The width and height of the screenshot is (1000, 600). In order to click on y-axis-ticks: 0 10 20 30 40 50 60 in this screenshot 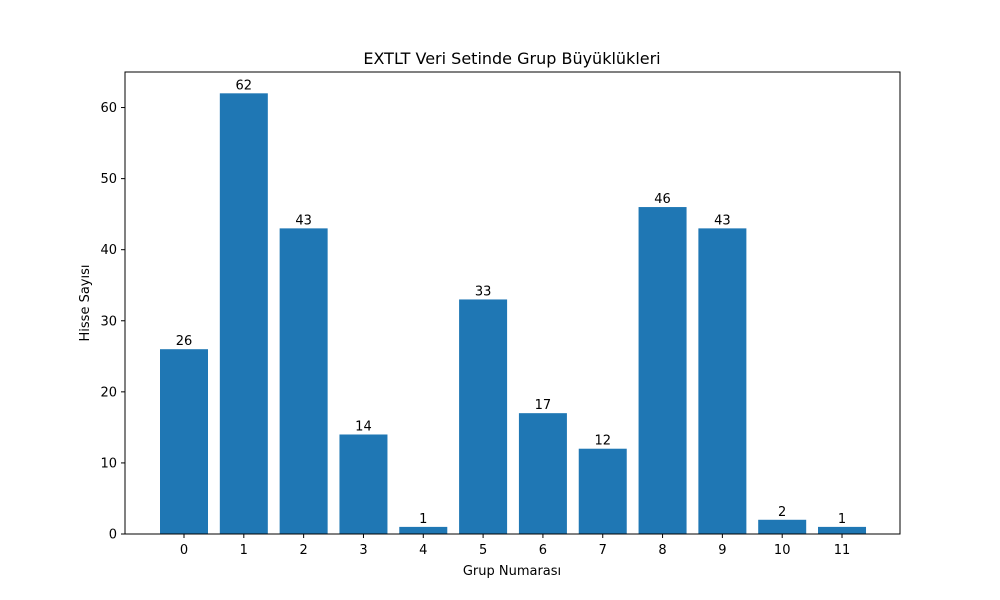, I will do `click(112, 322)`.